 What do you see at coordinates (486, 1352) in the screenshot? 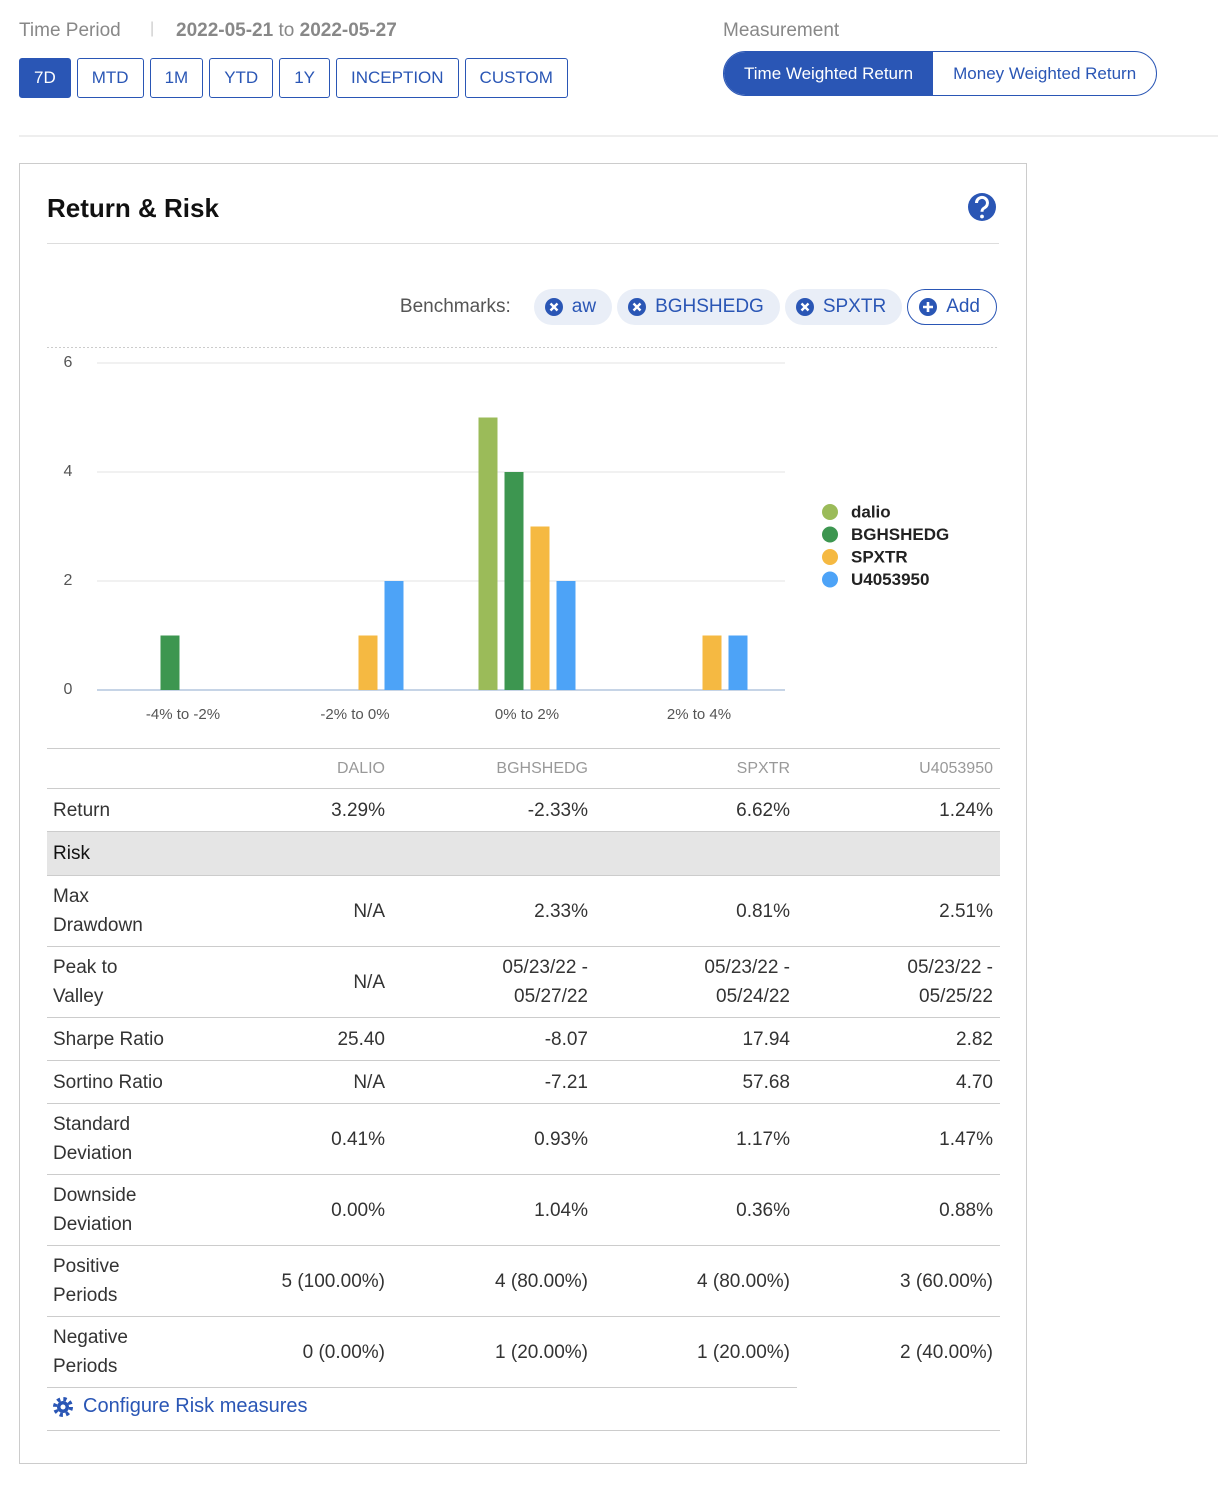
I see `value-cell: 1 (20.00%)` at bounding box center [486, 1352].